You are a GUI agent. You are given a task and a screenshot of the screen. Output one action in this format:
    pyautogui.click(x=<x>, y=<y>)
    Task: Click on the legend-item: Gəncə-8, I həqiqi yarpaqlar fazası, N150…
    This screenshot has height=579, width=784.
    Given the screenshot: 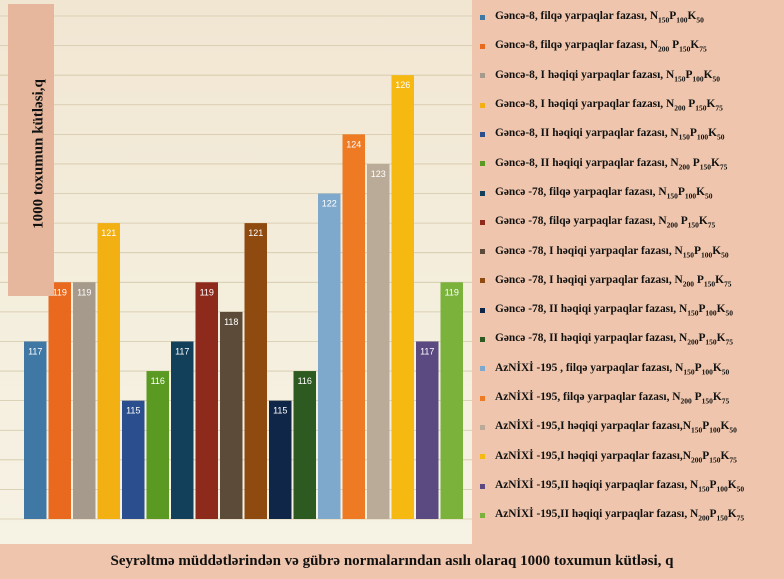 What is the action you would take?
    pyautogui.click(x=599, y=76)
    